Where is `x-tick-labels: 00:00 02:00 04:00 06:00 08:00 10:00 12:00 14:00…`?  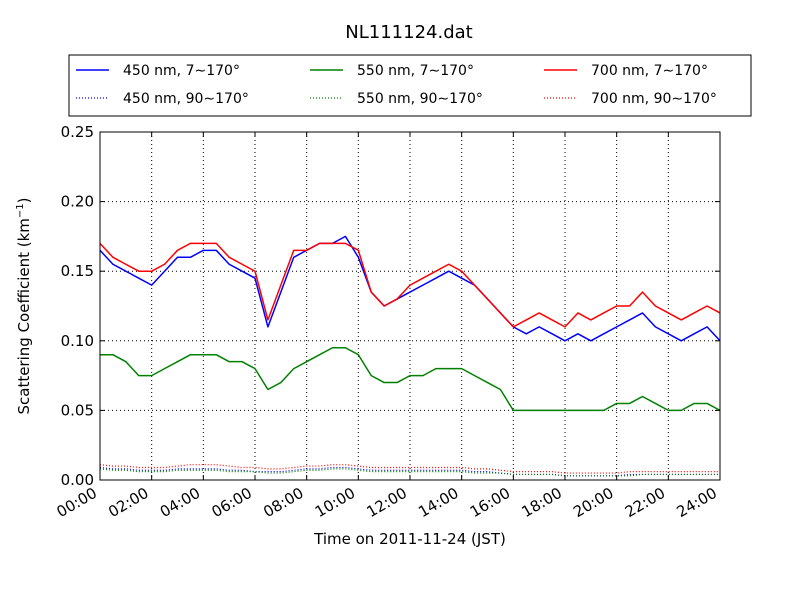 x-tick-labels: 00:00 02:00 04:00 06:00 08:00 10:00 12:00 14:00… is located at coordinates (387, 502).